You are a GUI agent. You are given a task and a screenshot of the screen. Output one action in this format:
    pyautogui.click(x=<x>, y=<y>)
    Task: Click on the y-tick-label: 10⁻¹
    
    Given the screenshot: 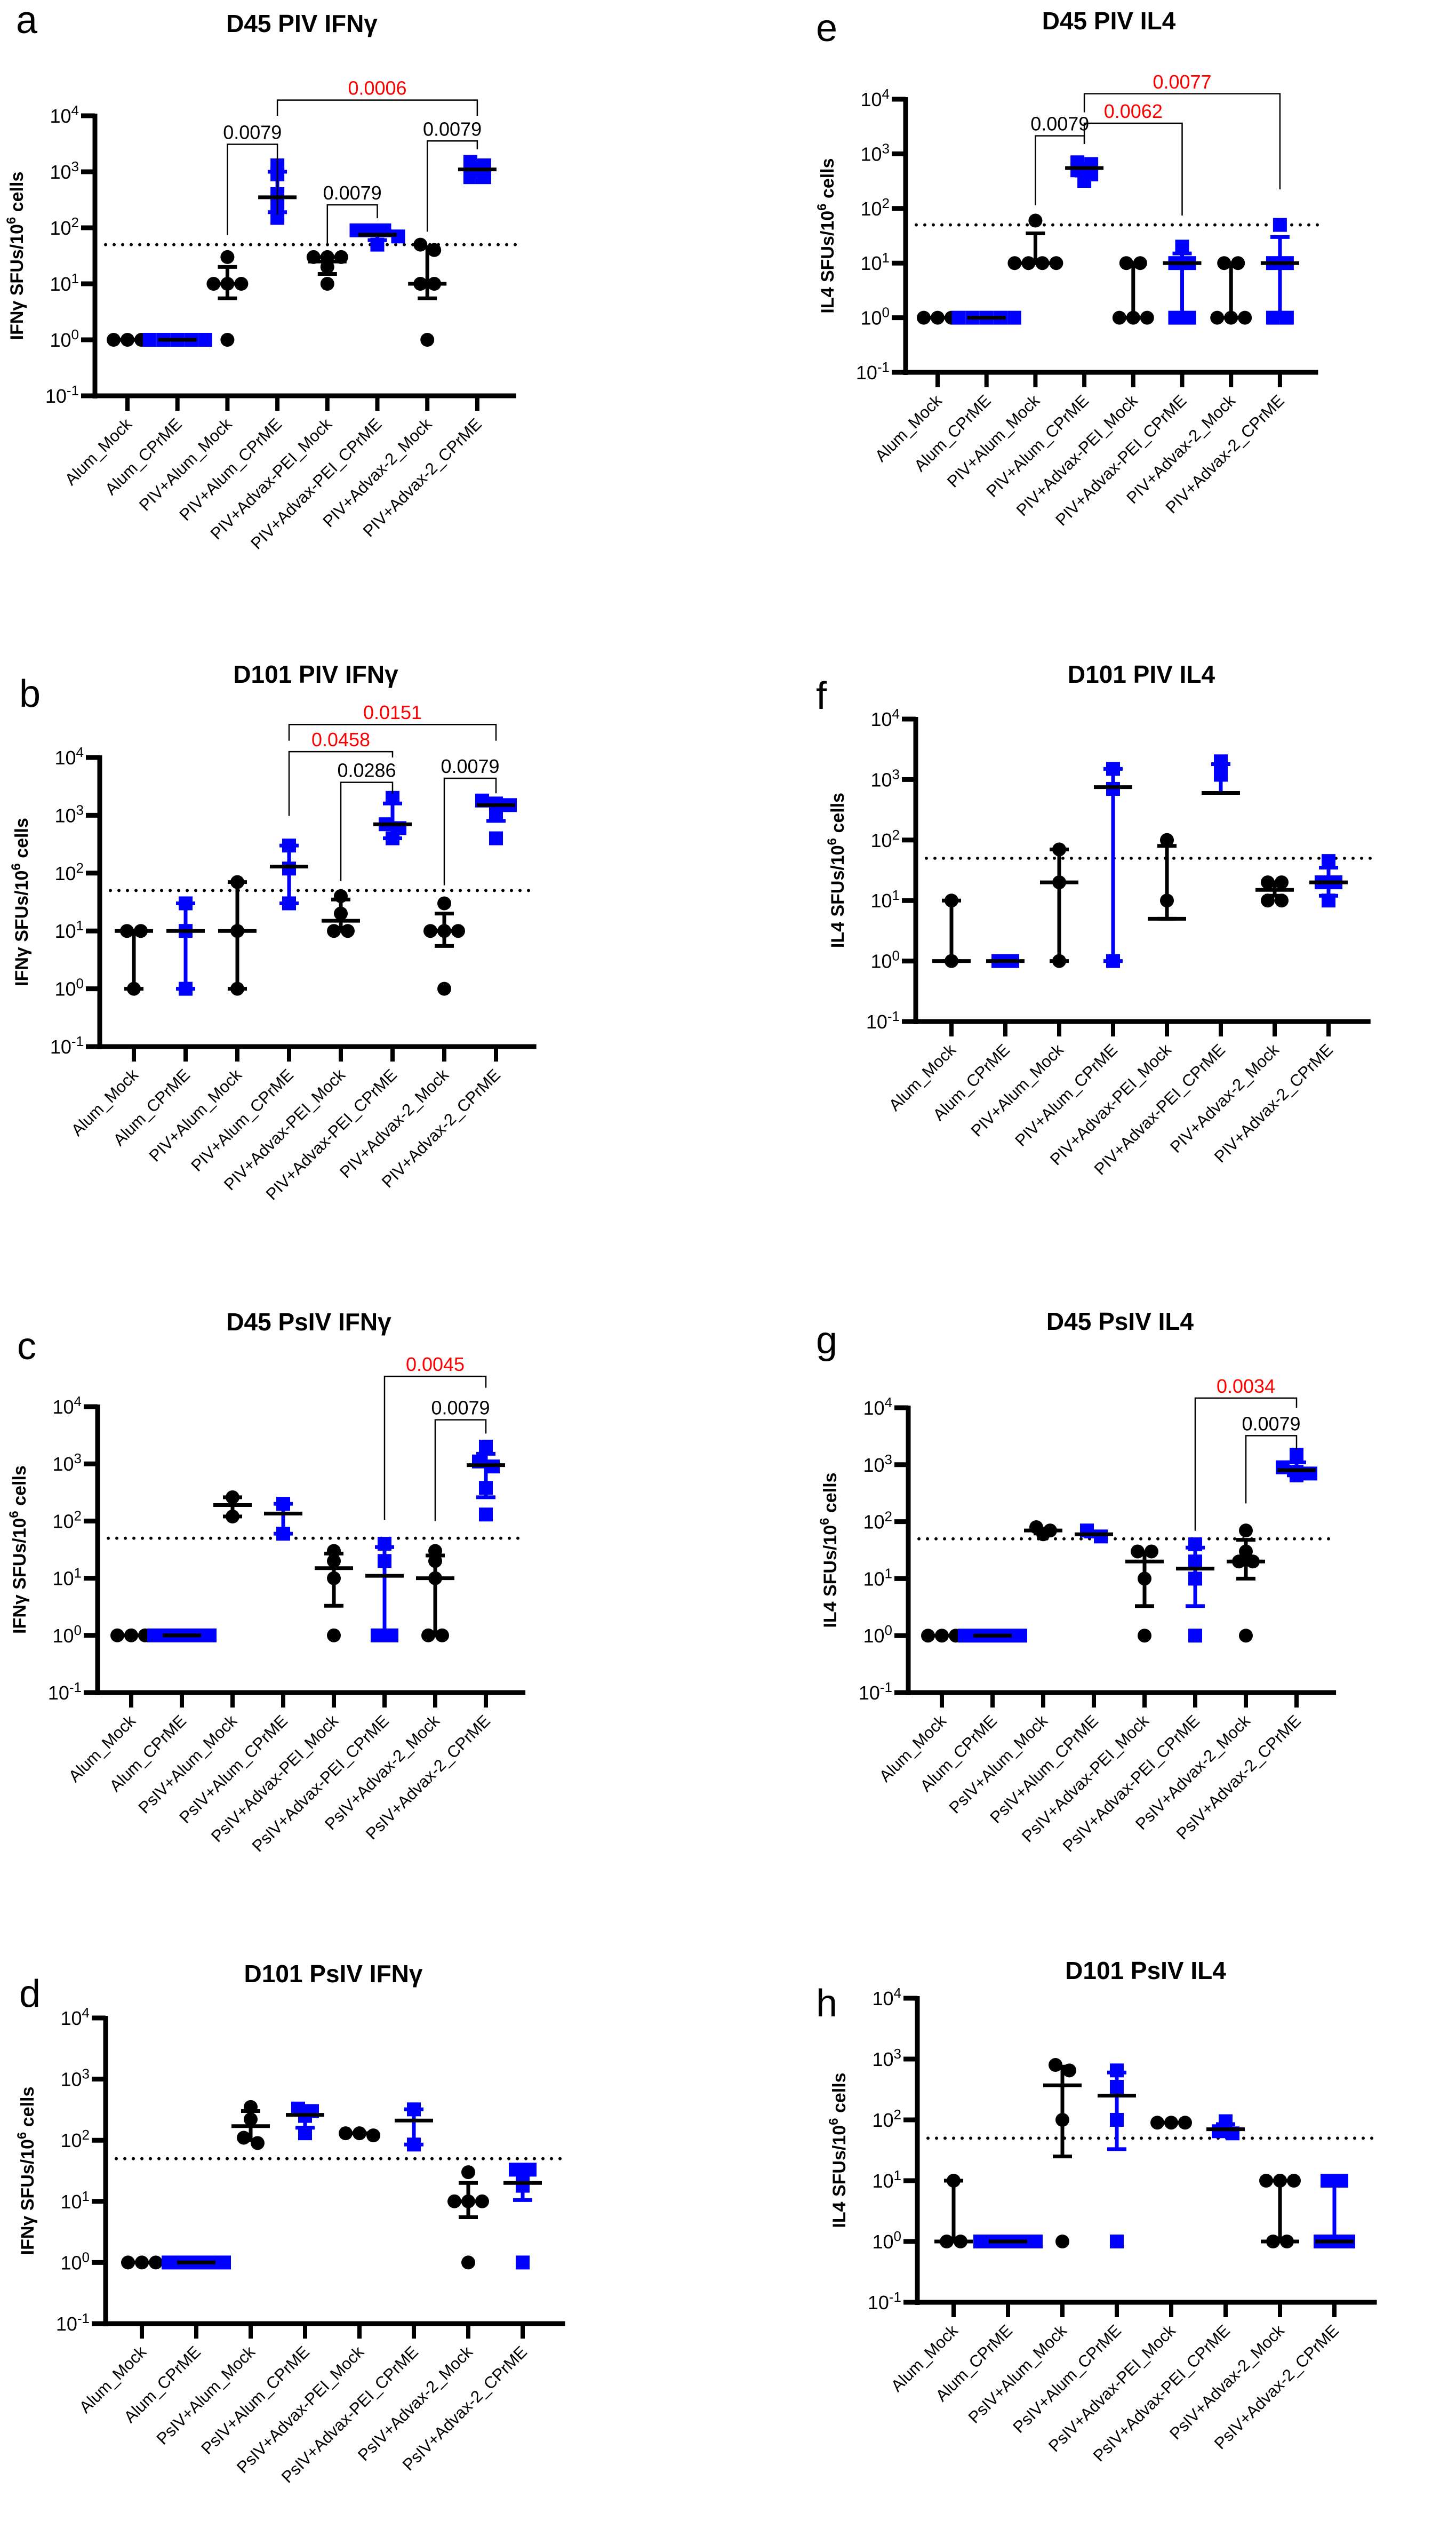 What is the action you would take?
    pyautogui.click(x=67, y=1045)
    